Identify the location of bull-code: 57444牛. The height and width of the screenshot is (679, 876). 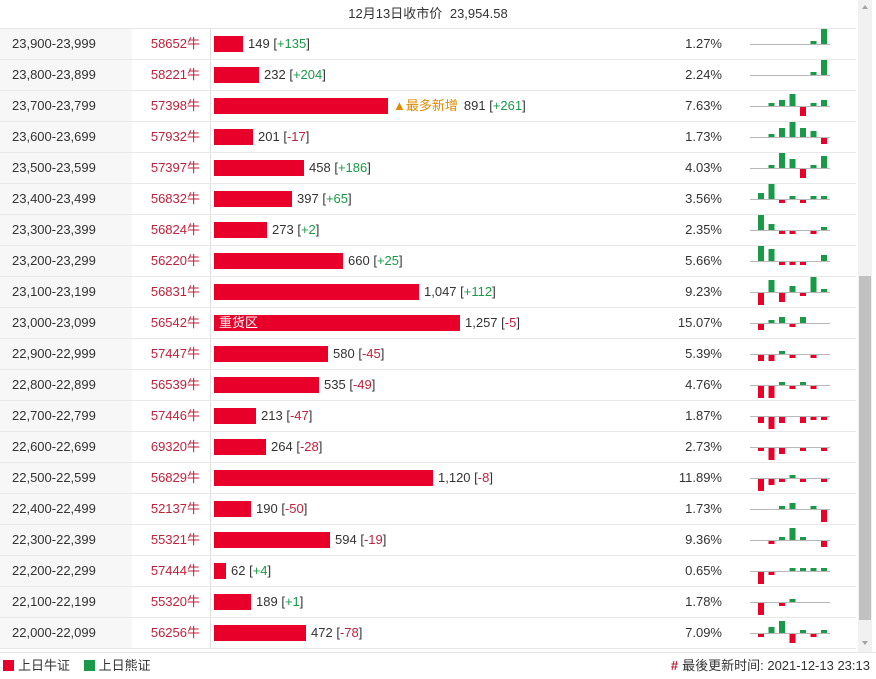
(175, 570).